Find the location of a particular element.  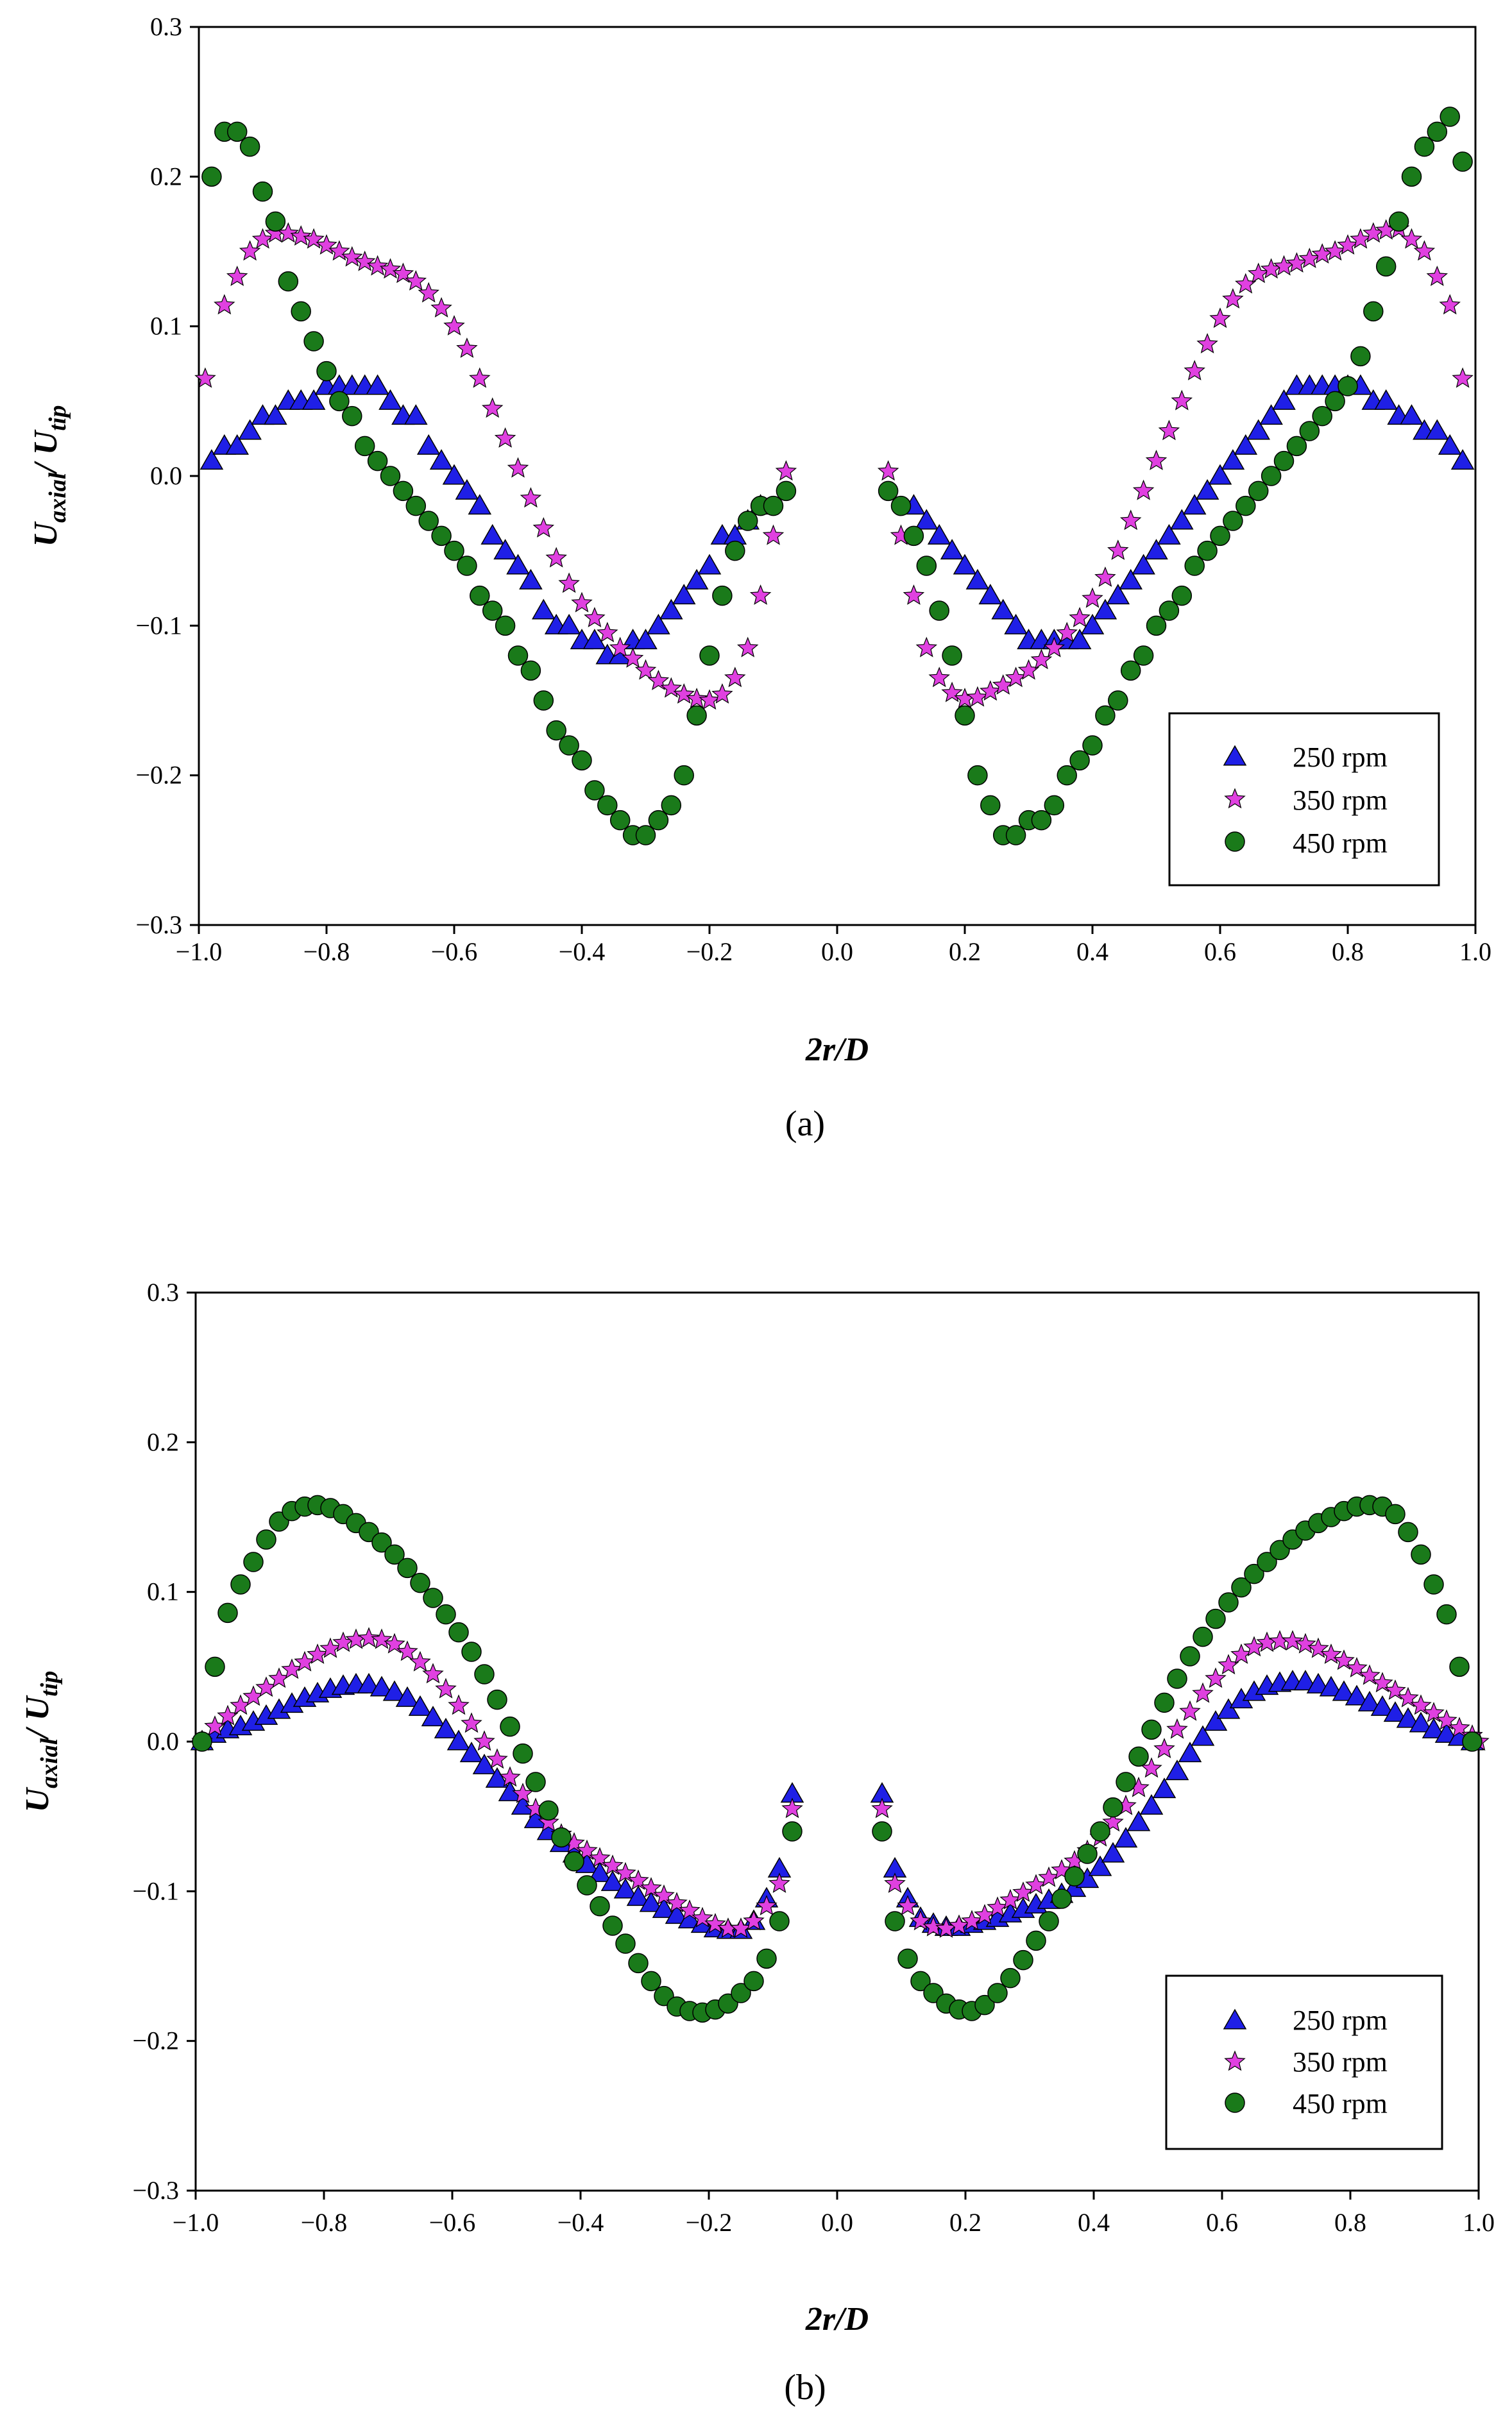

y-axis-title-a: Uaxial/ Utip is located at coordinates (49, 476).